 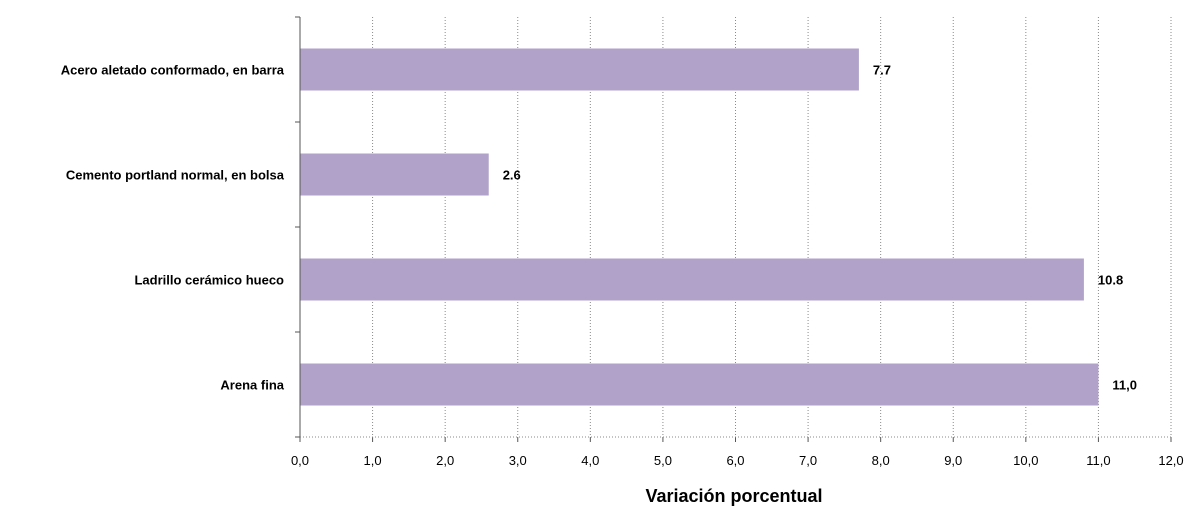 I want to click on x-tick-label: 11,0, so click(x=1098, y=460).